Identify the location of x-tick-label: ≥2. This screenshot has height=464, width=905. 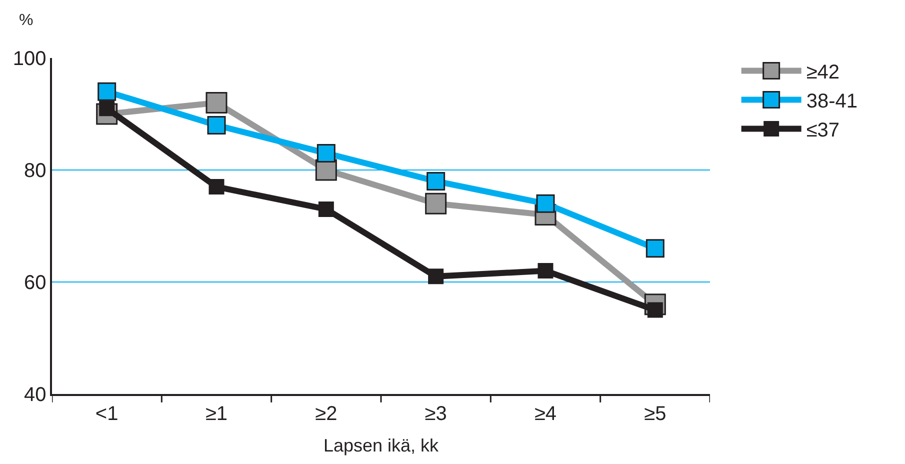
(326, 413).